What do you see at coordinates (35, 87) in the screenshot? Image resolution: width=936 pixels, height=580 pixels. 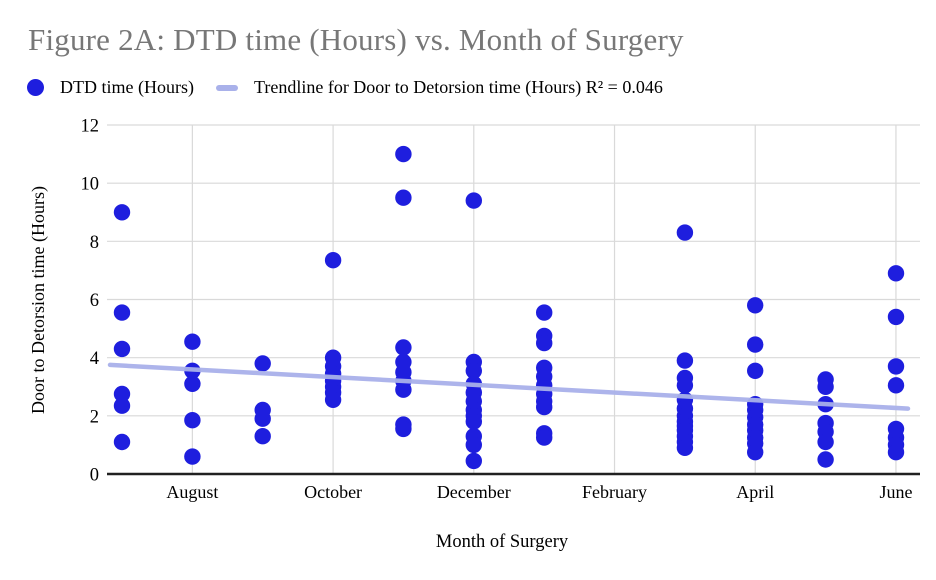 I see `series-dot-icon` at bounding box center [35, 87].